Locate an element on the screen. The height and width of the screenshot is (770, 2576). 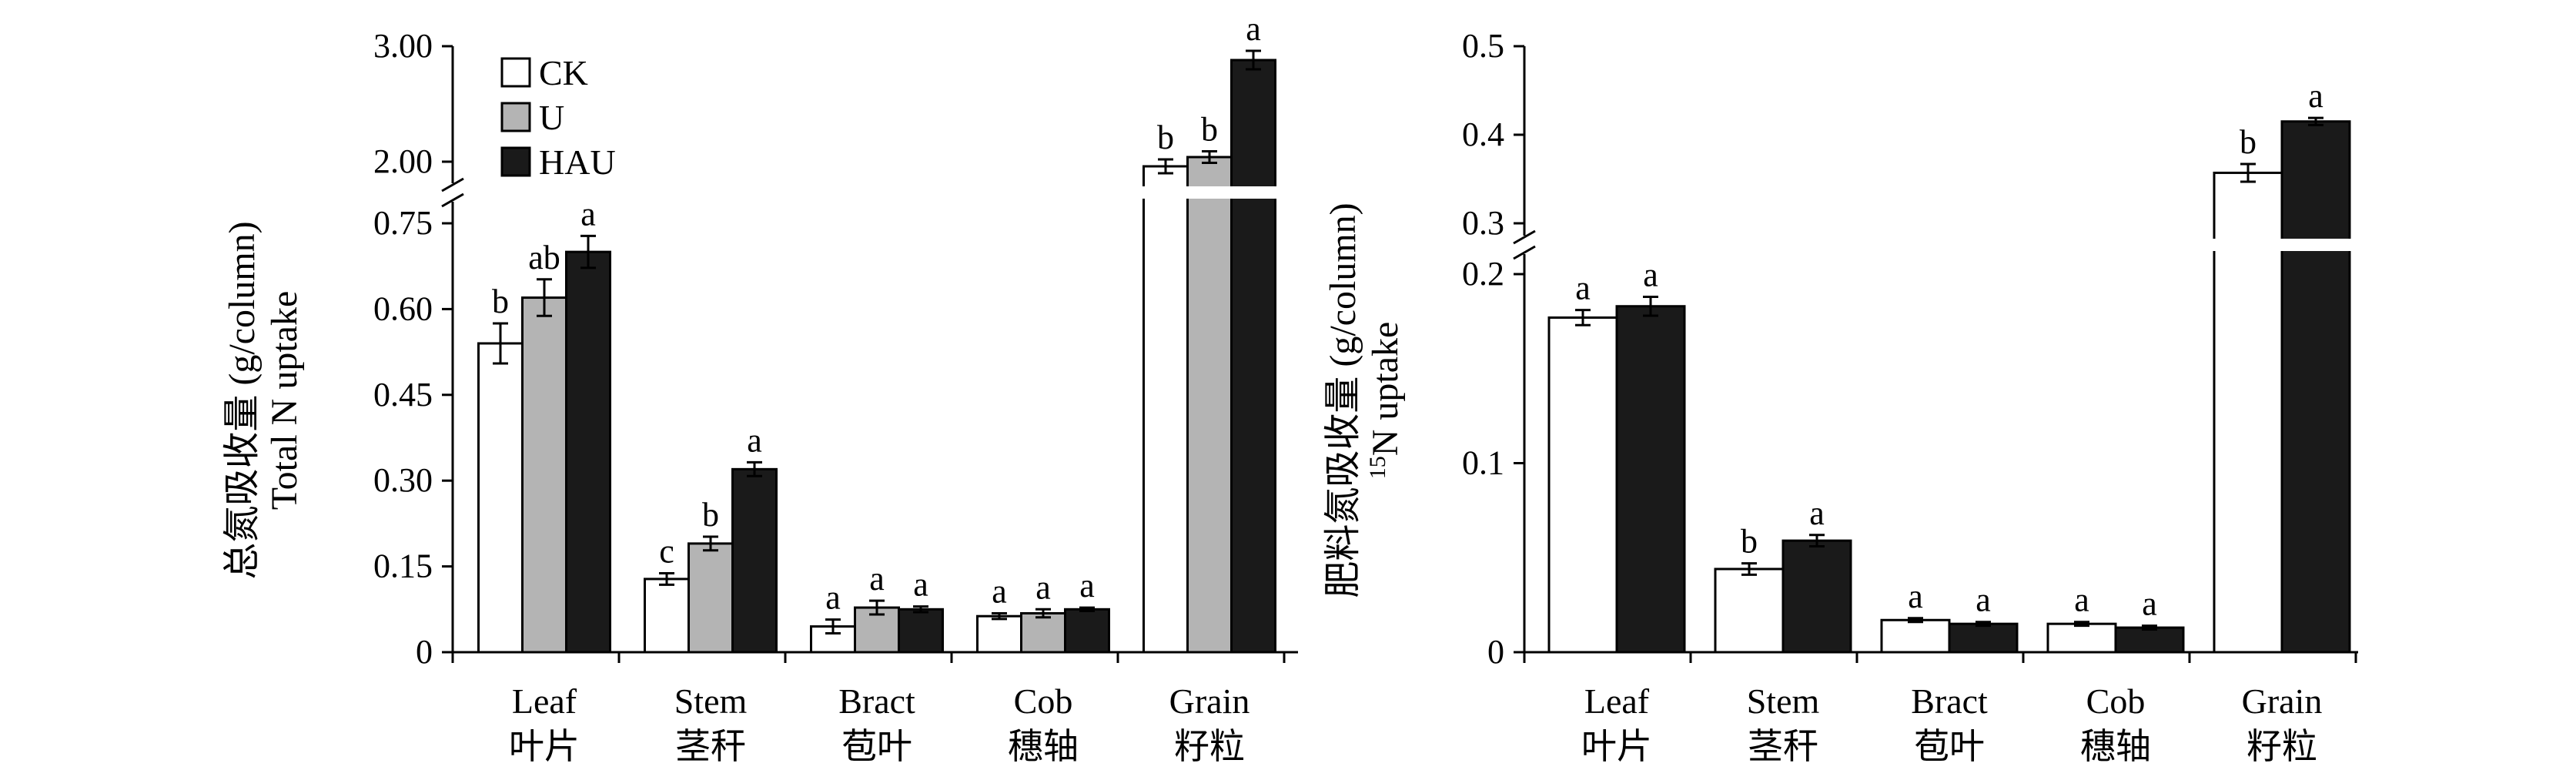
y-tick-label: 0.2 is located at coordinates (1483, 274).